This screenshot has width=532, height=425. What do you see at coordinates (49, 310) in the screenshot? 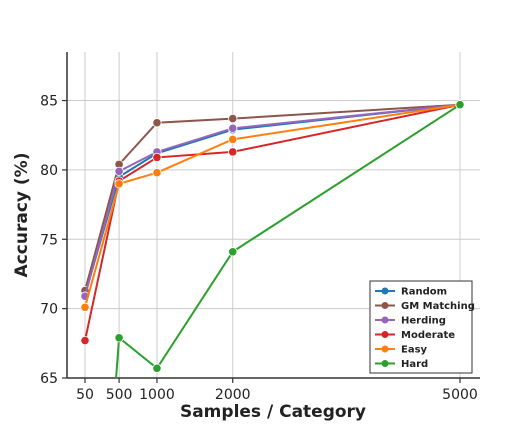
I see `y-tick-label: 70` at bounding box center [49, 310].